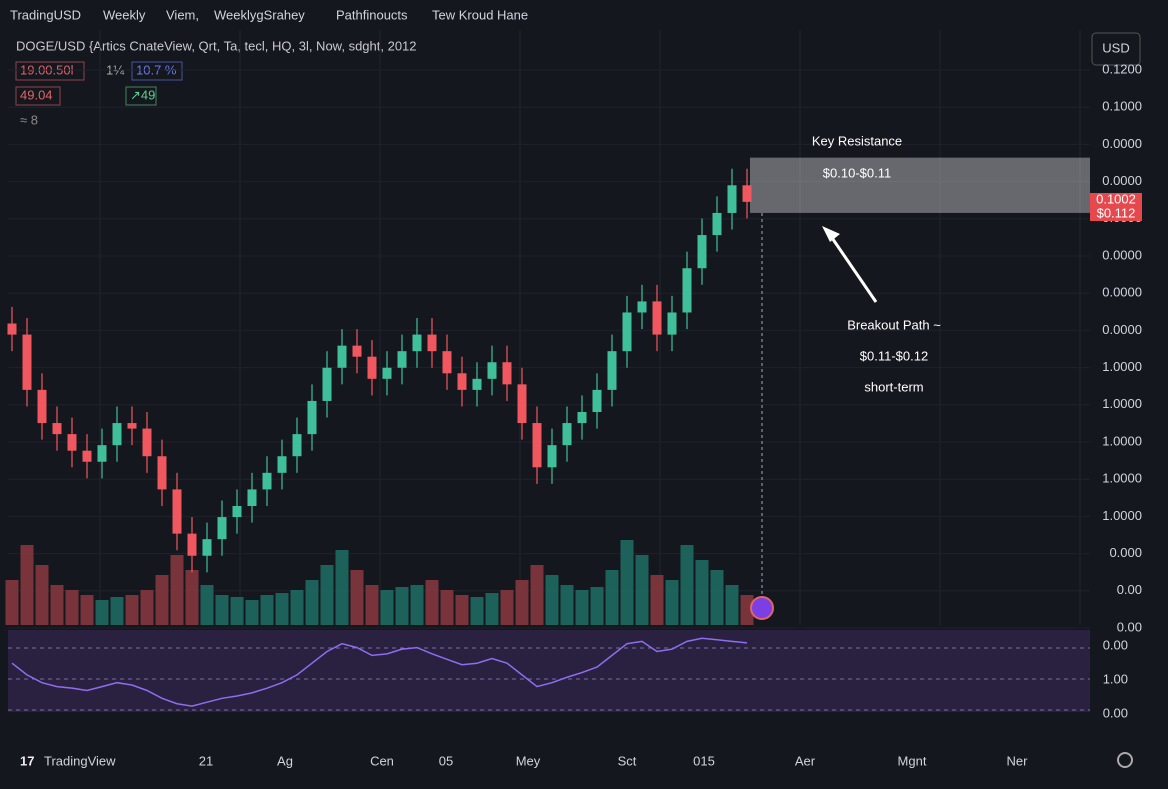 This screenshot has width=1168, height=789. What do you see at coordinates (805, 760) in the screenshot?
I see `time-label: Aer` at bounding box center [805, 760].